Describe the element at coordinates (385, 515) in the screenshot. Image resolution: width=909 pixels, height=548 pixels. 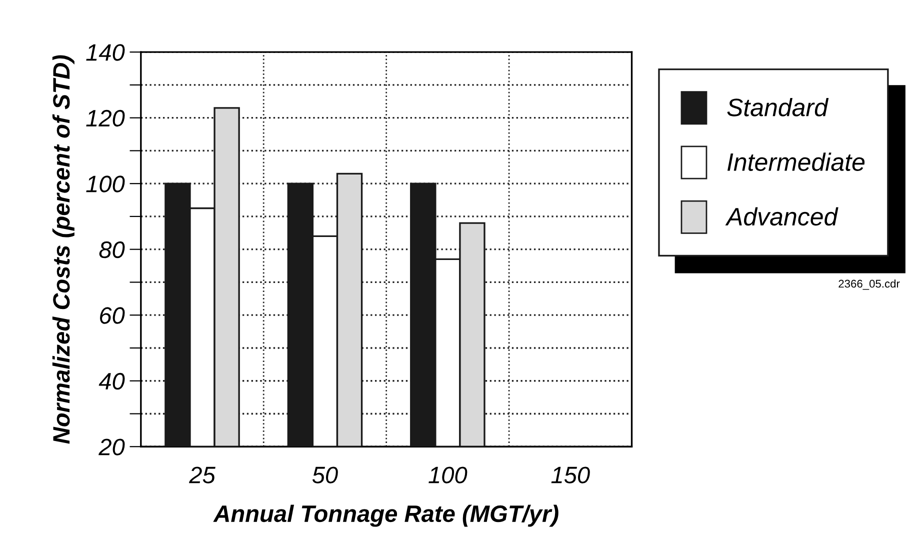
I see `x-axis-title: Annual Tonnage Rate (MGT/yr)` at that location.